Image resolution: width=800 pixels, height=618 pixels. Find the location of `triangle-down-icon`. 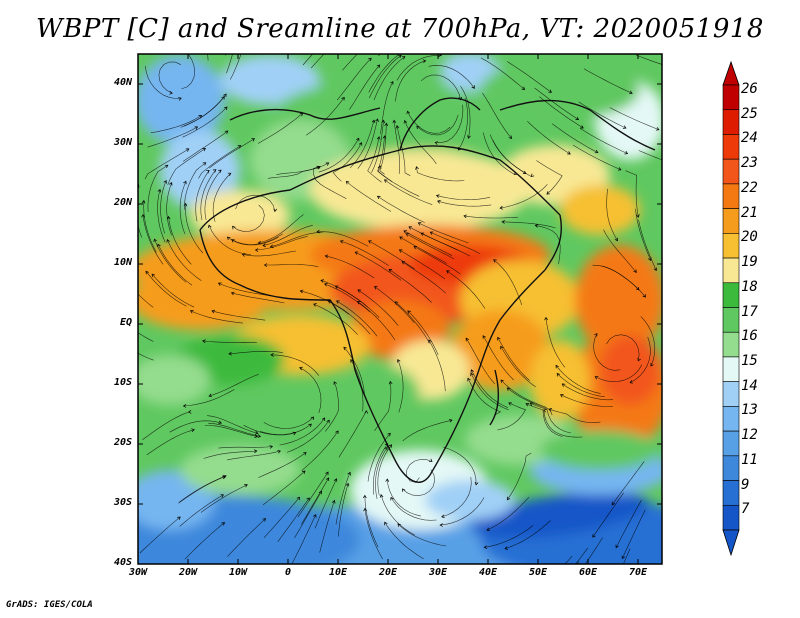

triangle-down-icon is located at coordinates (731, 543).